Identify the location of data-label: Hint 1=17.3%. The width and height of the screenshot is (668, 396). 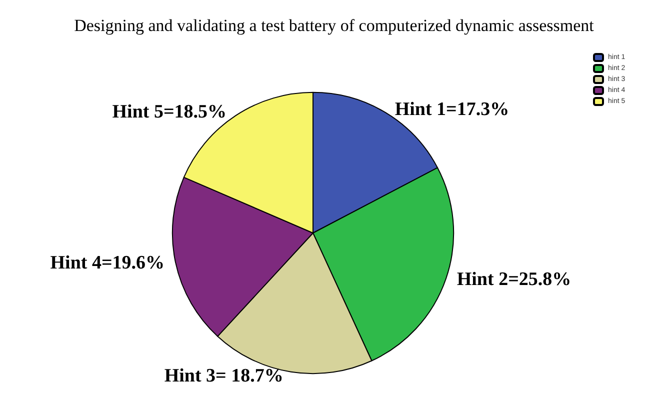
(452, 109).